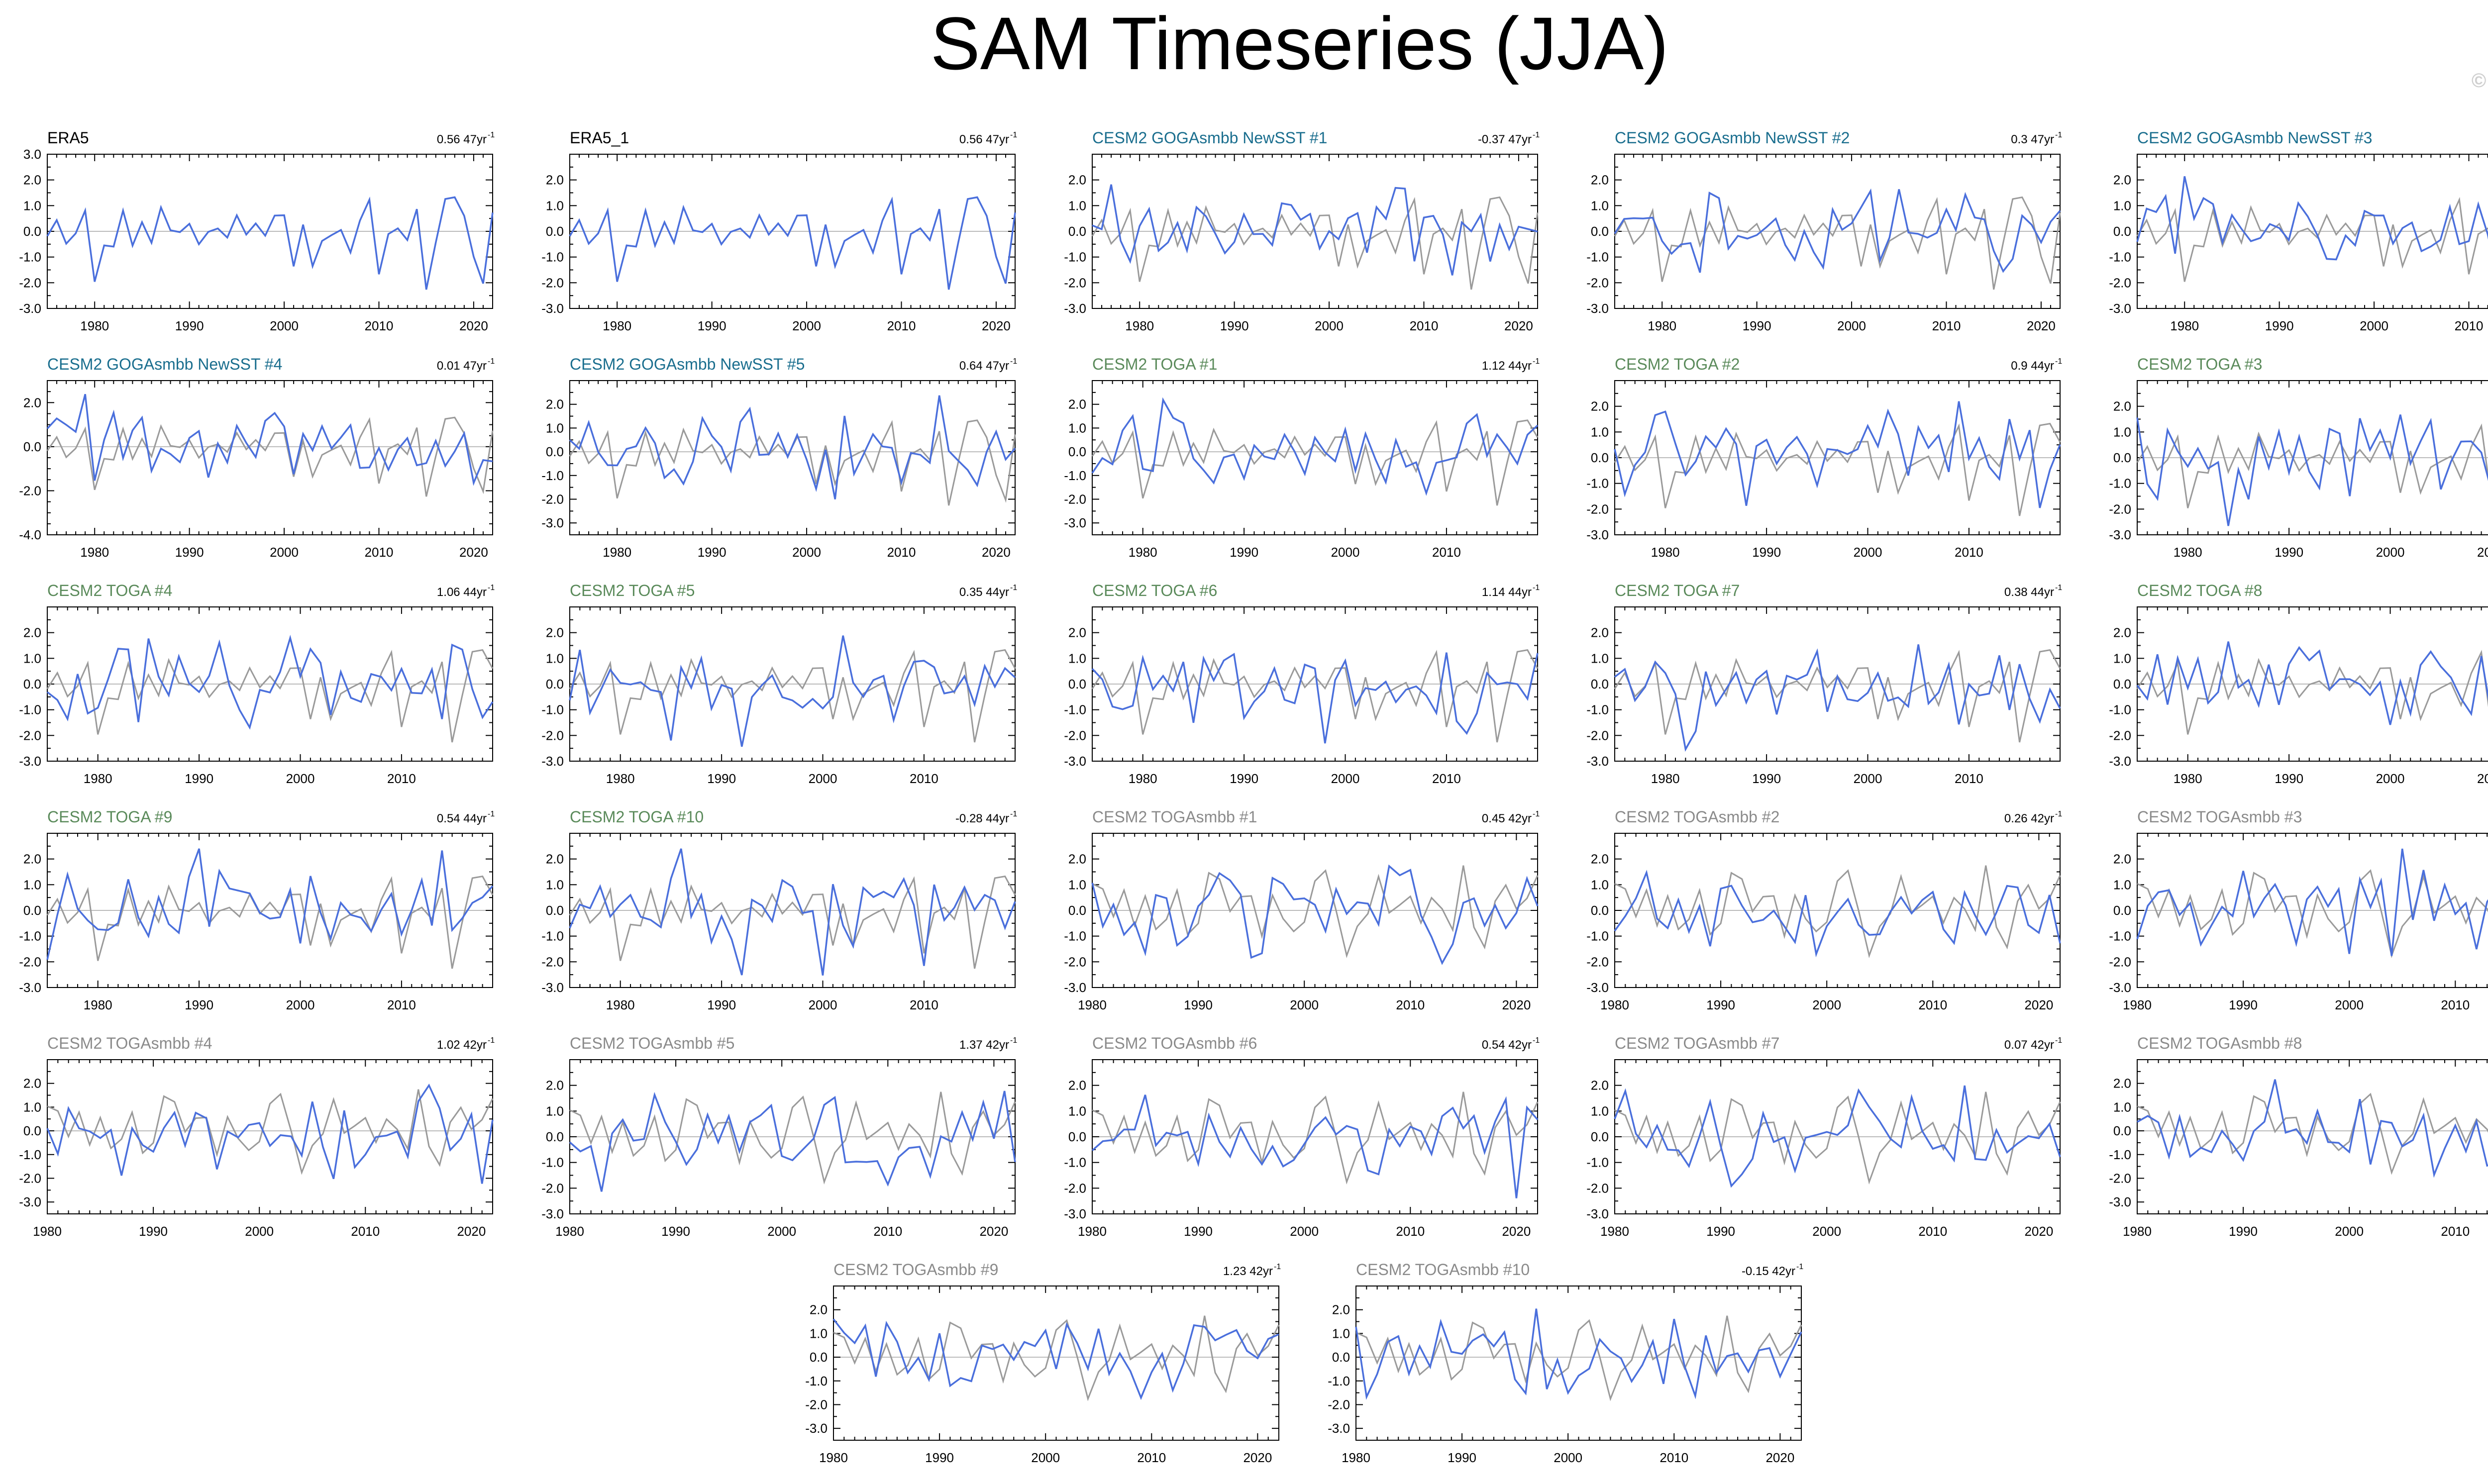 The image size is (2488, 1484). I want to click on trend-label: 1.02 42yr, so click(462, 1045).